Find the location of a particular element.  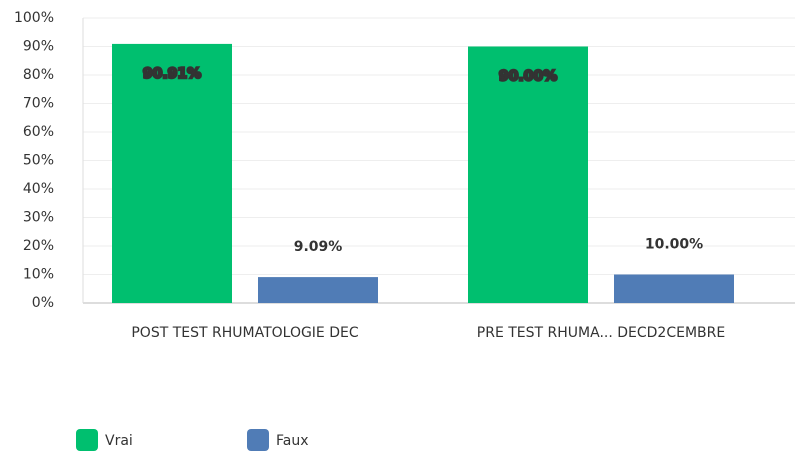

y-tick-label: 50% is located at coordinates (38, 161).